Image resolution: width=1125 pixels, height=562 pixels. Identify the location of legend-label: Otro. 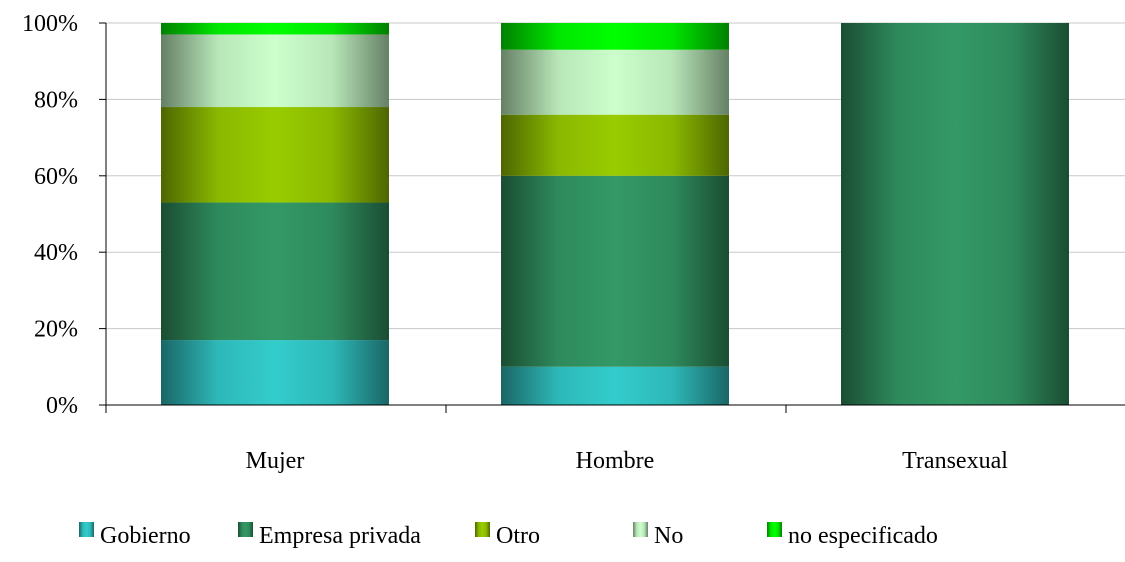
(518, 536).